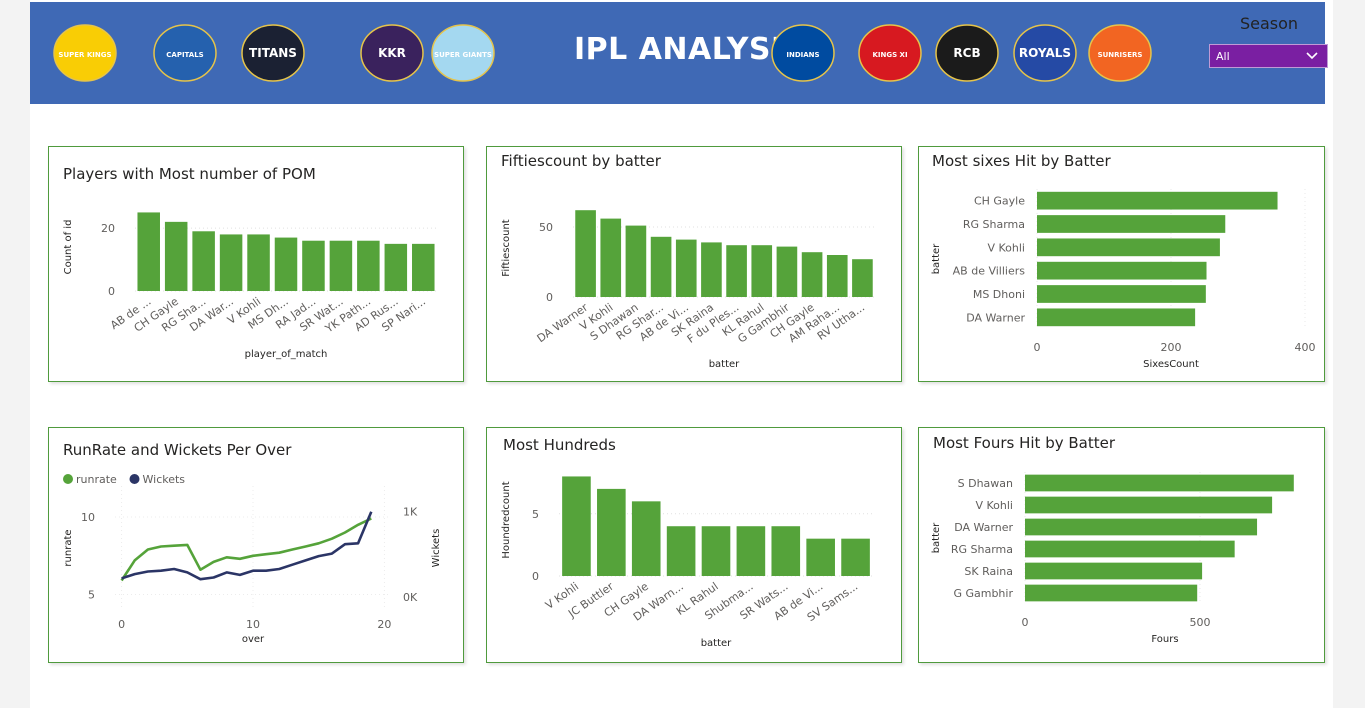  I want to click on lsg-logo: SUPER GIANTS, so click(463, 53).